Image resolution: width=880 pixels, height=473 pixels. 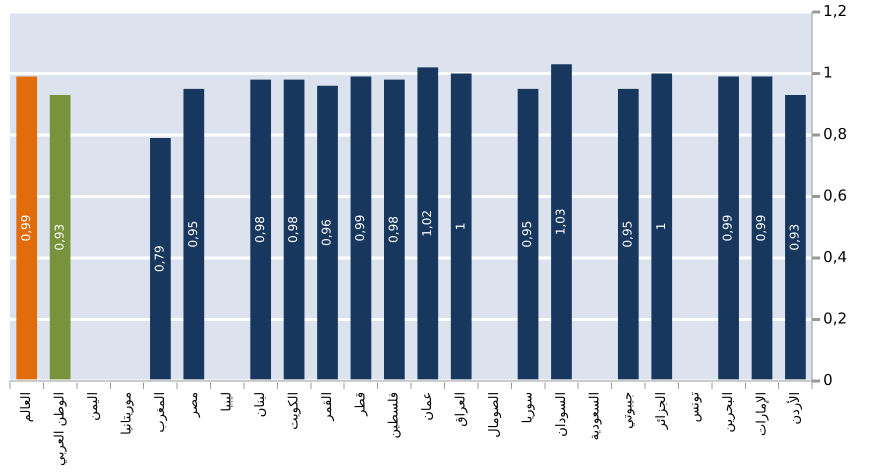 What do you see at coordinates (528, 408) in the screenshot?
I see `x-tick-label: سوريا` at bounding box center [528, 408].